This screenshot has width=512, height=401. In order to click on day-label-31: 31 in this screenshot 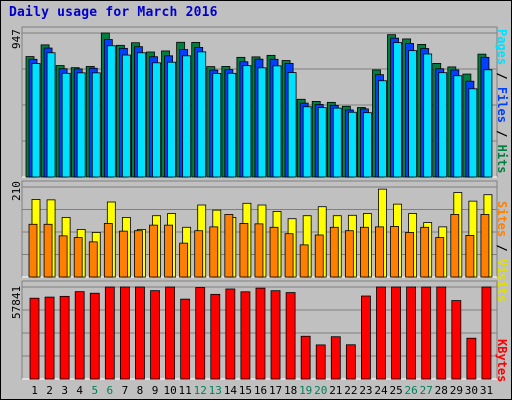, I will do `click(486, 390)`.